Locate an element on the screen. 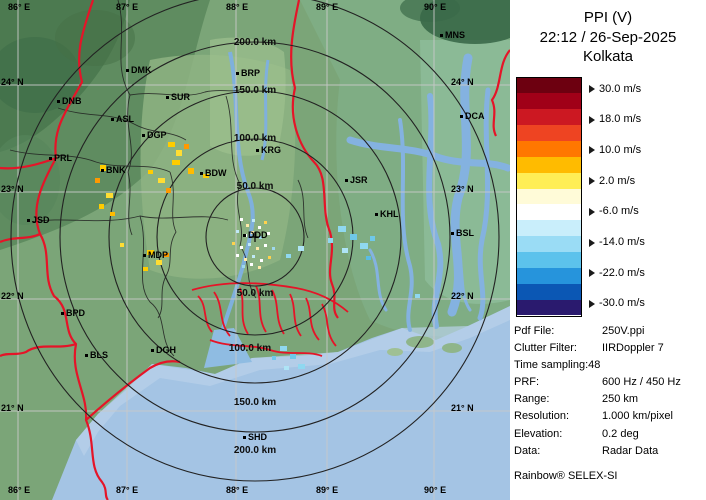 The height and width of the screenshot is (500, 706). station-label: DNB is located at coordinates (72, 101).